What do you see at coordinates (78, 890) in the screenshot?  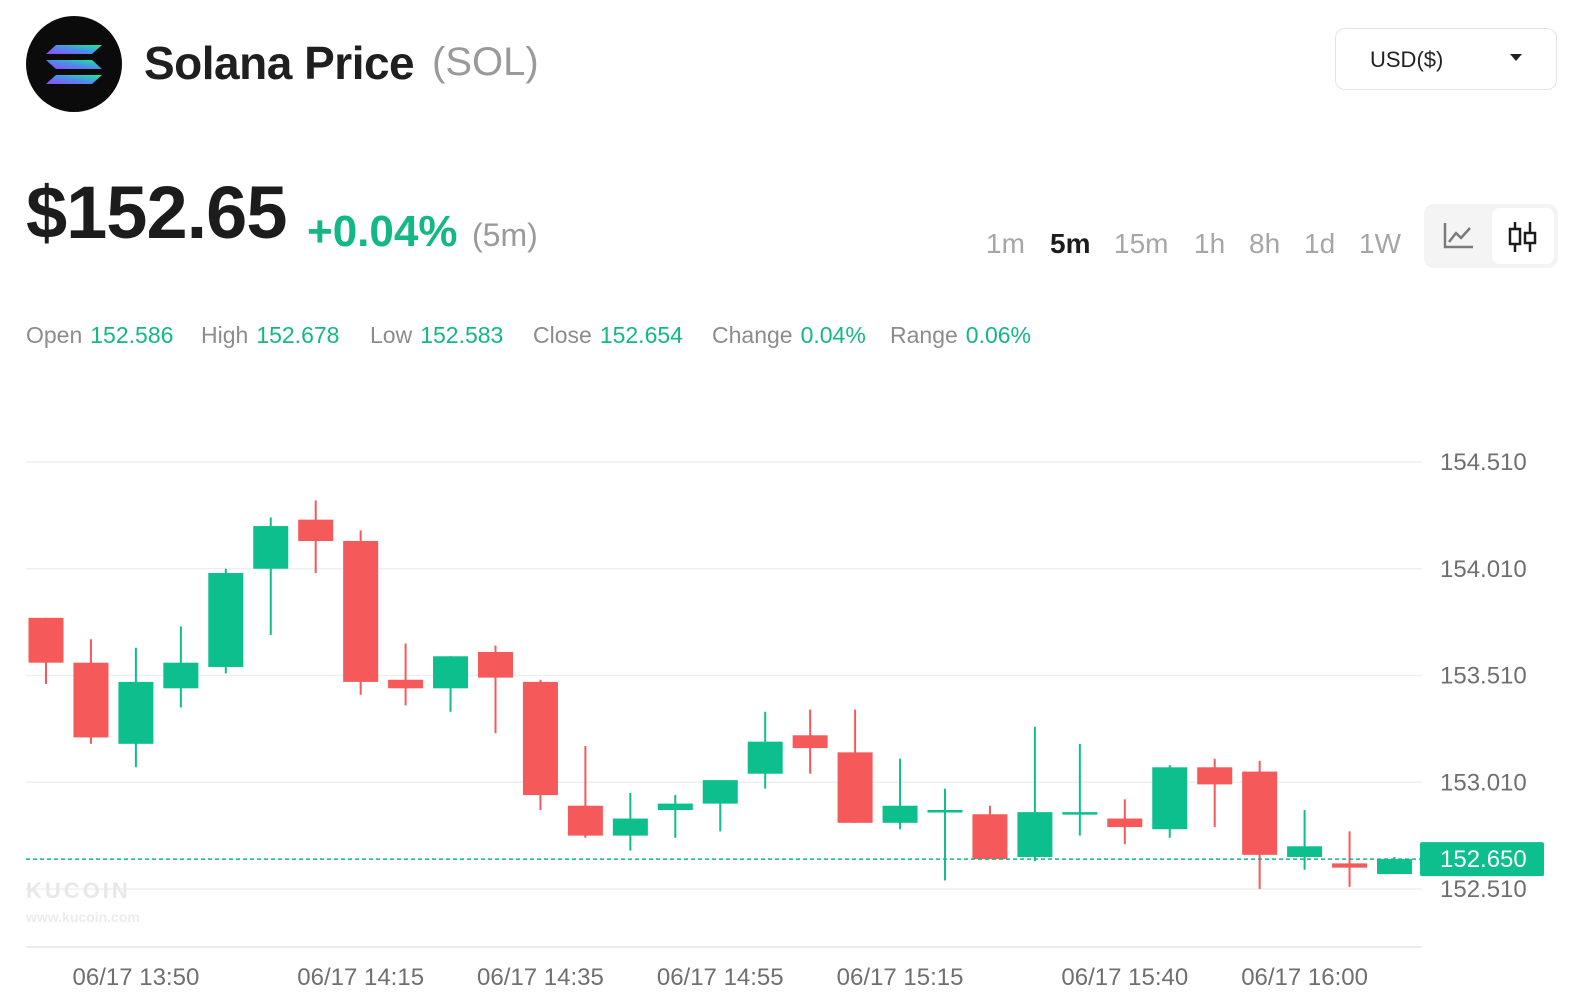 I see `watermark-name: KUCOIN` at bounding box center [78, 890].